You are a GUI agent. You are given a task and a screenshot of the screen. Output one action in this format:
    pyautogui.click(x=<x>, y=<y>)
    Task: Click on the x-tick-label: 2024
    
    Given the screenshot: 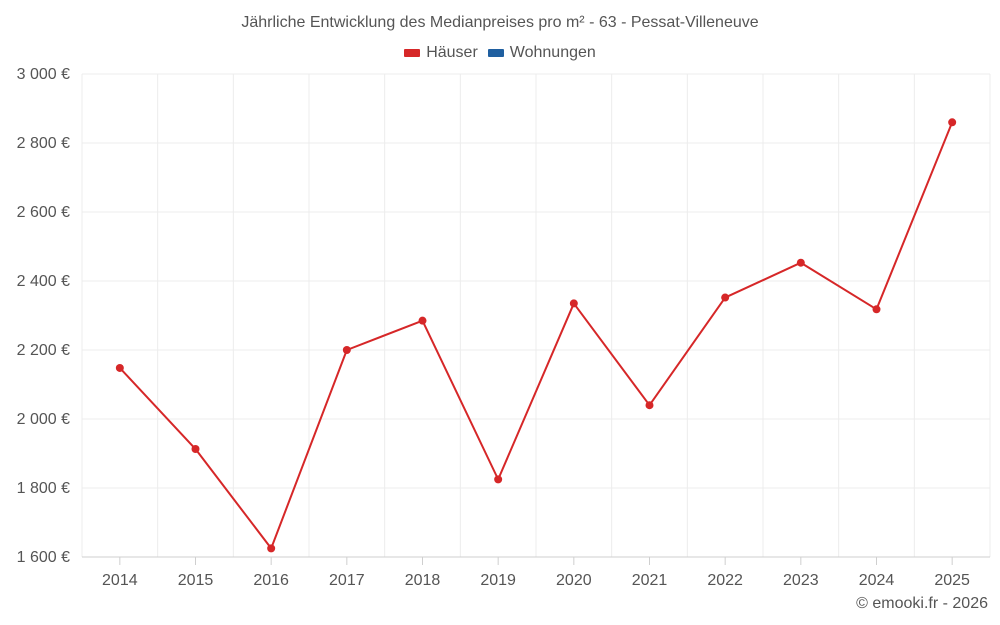 What is the action you would take?
    pyautogui.click(x=877, y=580)
    